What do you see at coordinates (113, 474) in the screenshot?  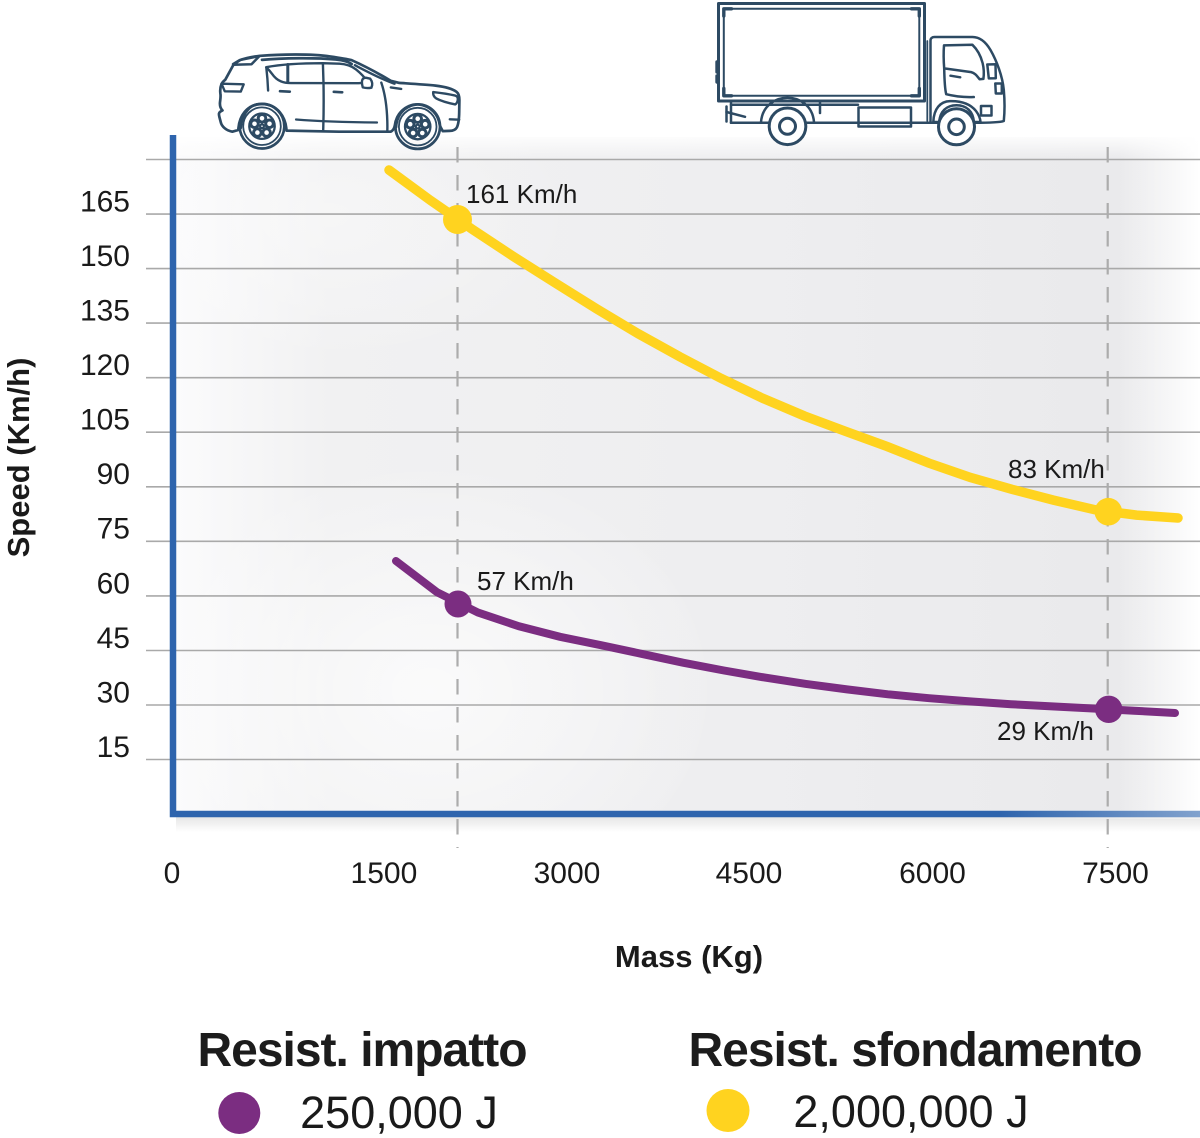 I see `svg-text: 90` at bounding box center [113, 474].